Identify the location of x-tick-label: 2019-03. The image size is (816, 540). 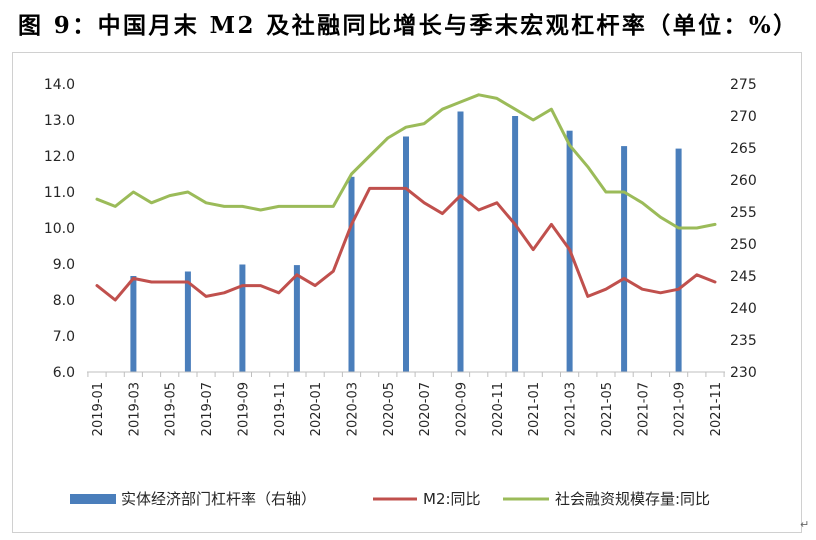
(134, 409).